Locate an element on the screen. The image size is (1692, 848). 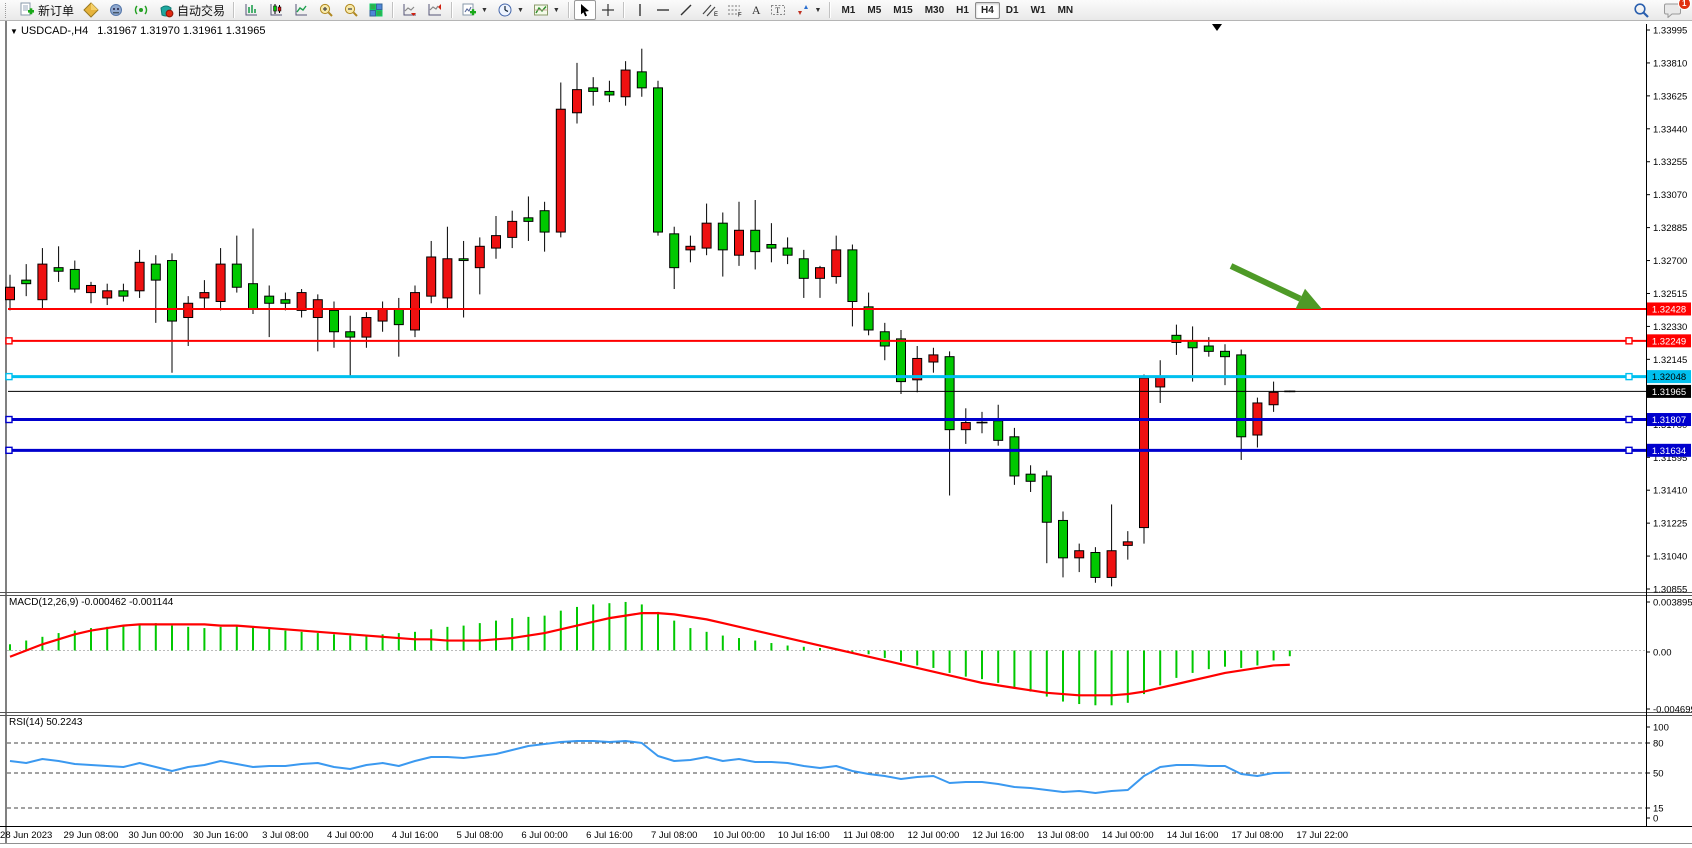
candlestick-chart-button is located at coordinates (276, 10).